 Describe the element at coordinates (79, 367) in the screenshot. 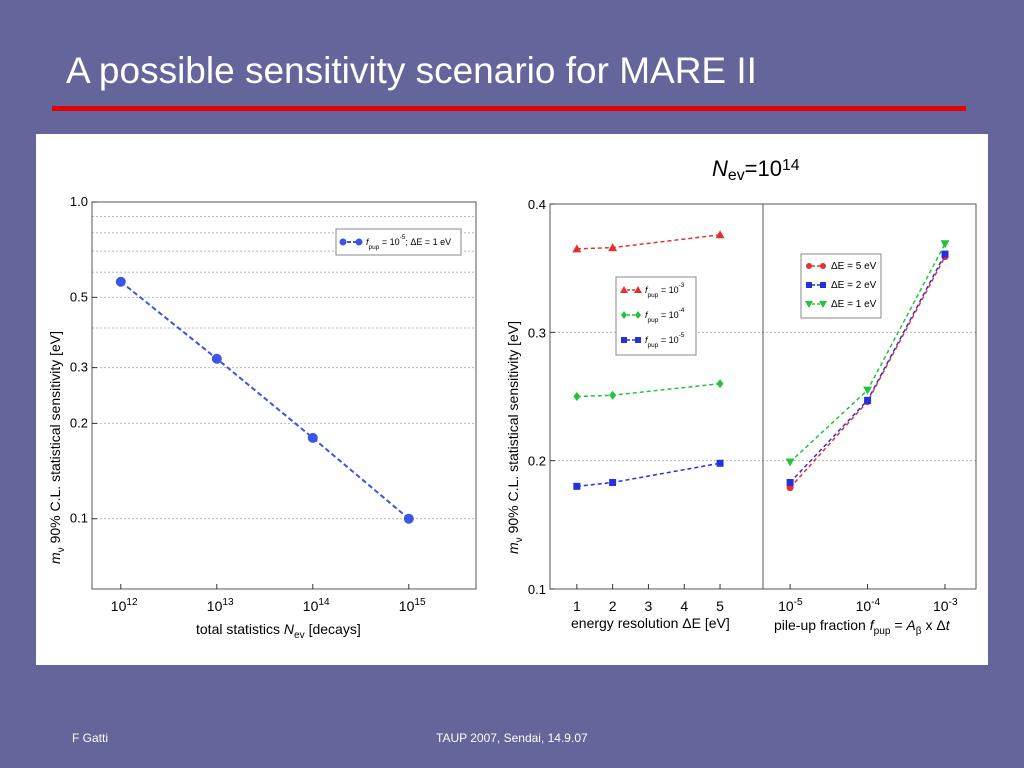

I see `left-y-tick-label: 0.3` at that location.